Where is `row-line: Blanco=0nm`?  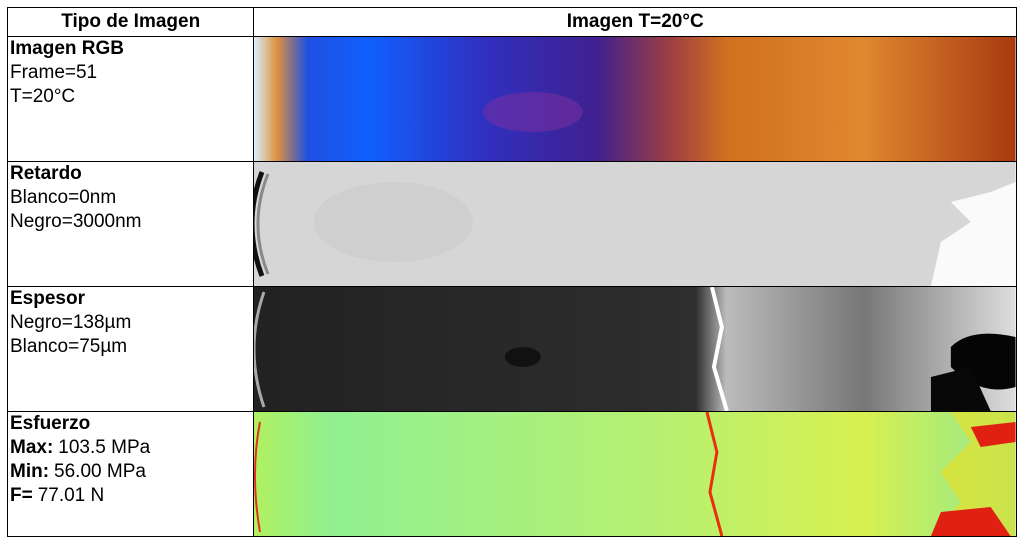
row-line: Blanco=0nm is located at coordinates (63, 197).